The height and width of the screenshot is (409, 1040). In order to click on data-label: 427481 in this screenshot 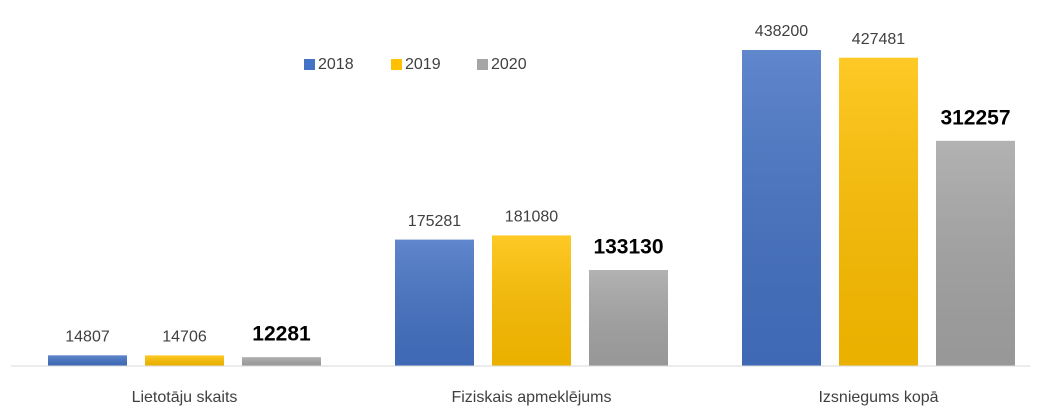, I will do `click(878, 39)`.